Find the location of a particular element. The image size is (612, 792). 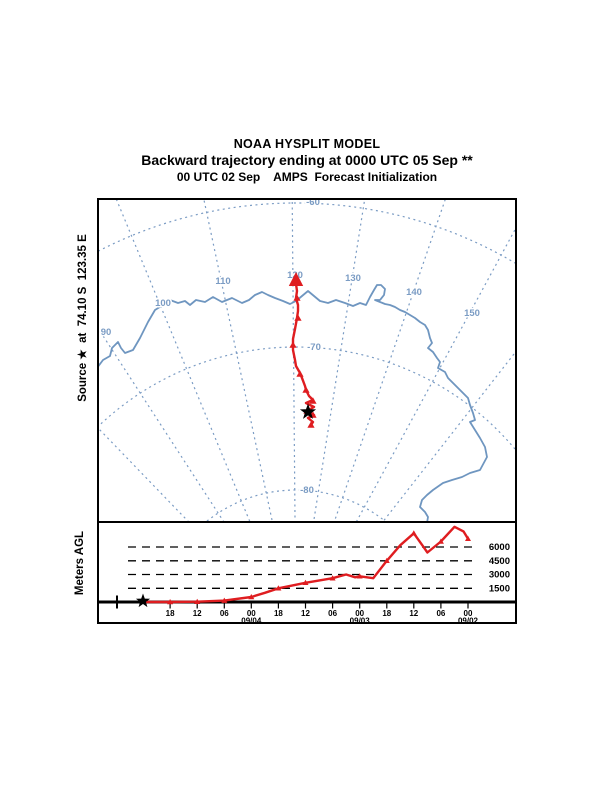

longitude-label: 150 is located at coordinates (472, 313).